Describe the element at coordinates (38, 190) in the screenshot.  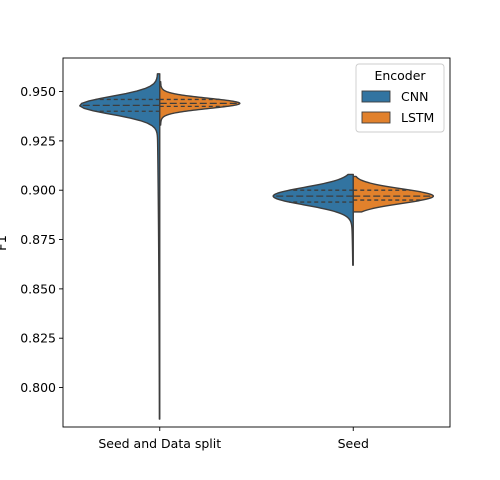
I see `y-tick-label: 0.900` at that location.